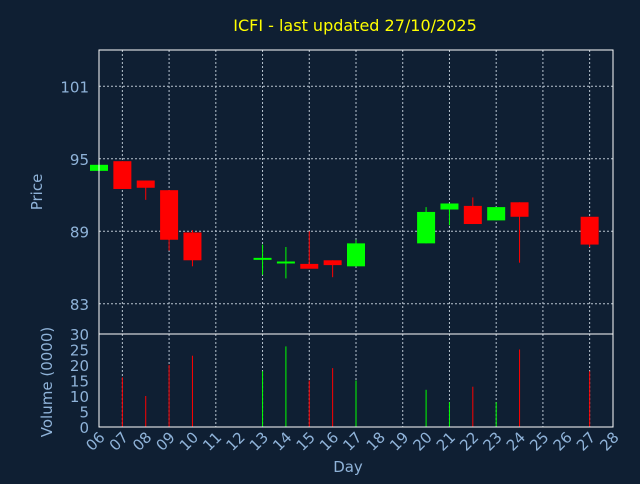  I want to click on volume-tick-label: 15, so click(79, 382).